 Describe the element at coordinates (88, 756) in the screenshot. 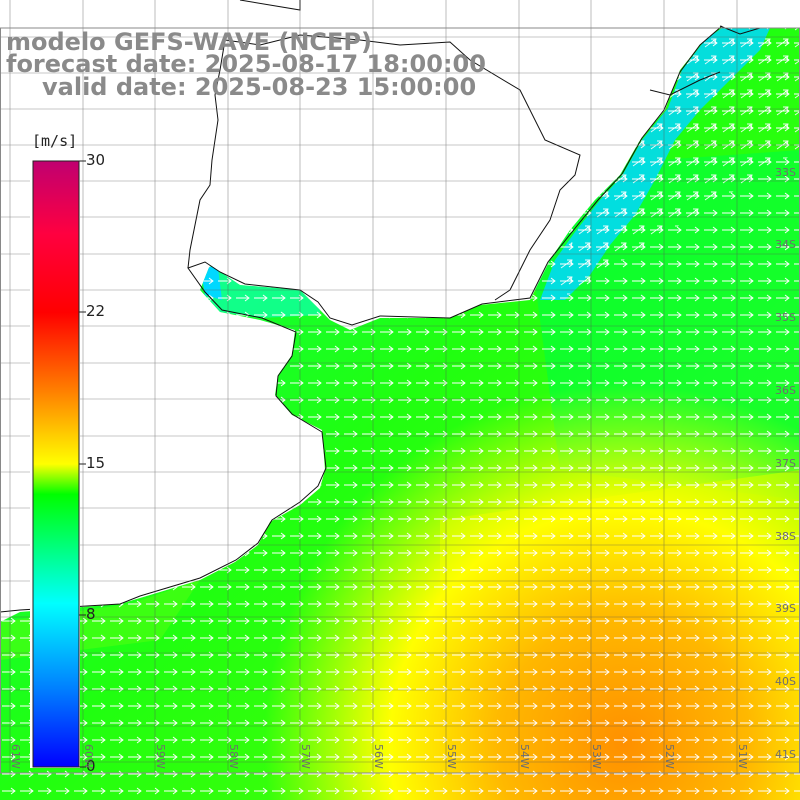

I see `longitude-label: 60W` at that location.